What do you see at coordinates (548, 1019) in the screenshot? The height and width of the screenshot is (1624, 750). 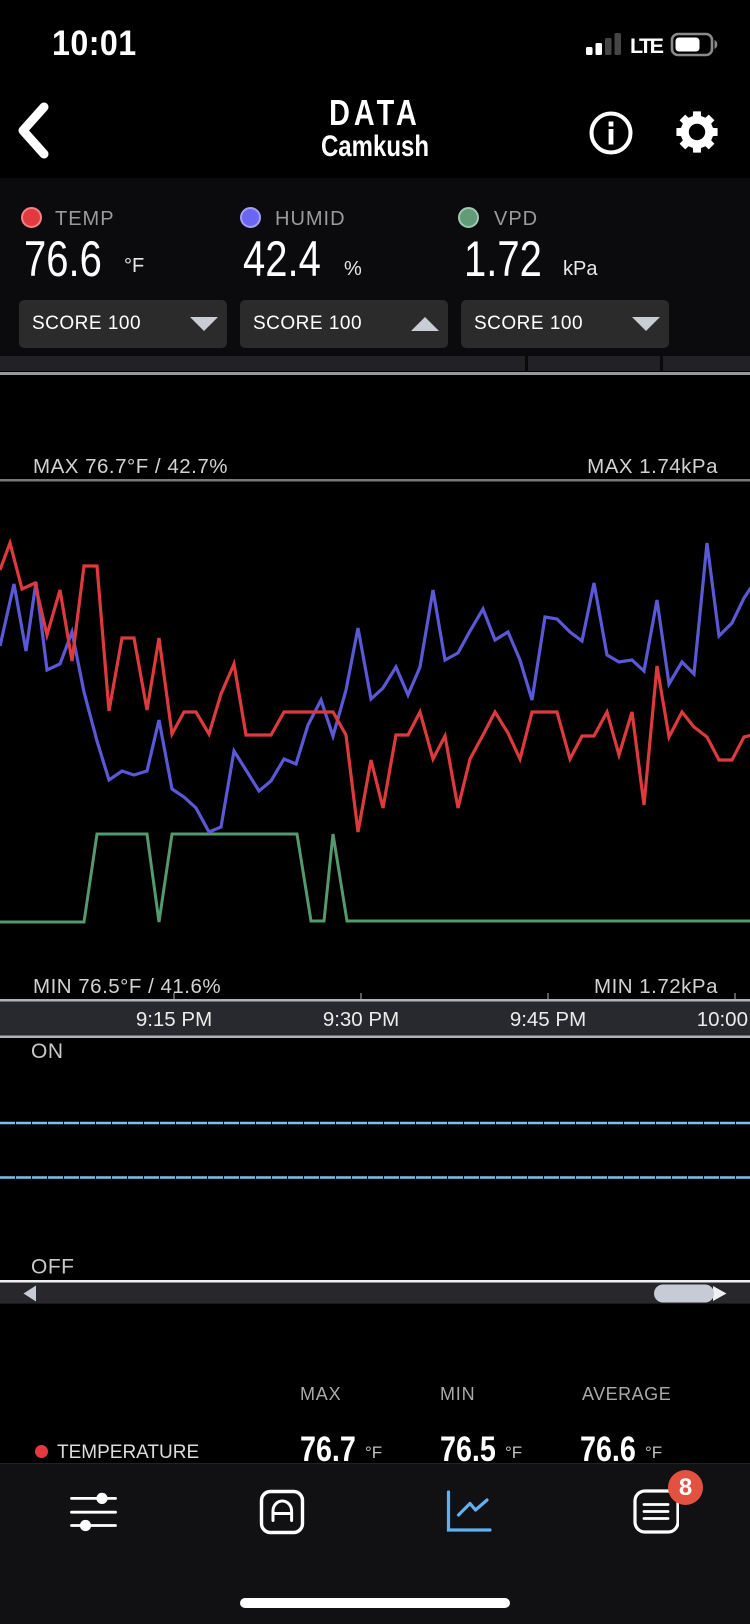 I see `svg-text: 9:45 PM` at bounding box center [548, 1019].